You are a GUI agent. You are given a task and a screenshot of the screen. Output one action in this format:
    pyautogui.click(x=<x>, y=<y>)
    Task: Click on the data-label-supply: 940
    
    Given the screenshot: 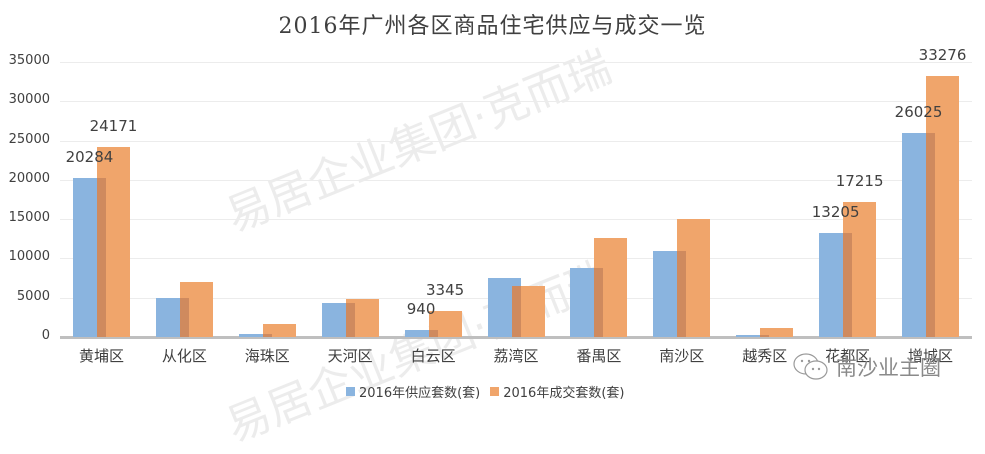 What is the action you would take?
    pyautogui.click(x=421, y=308)
    